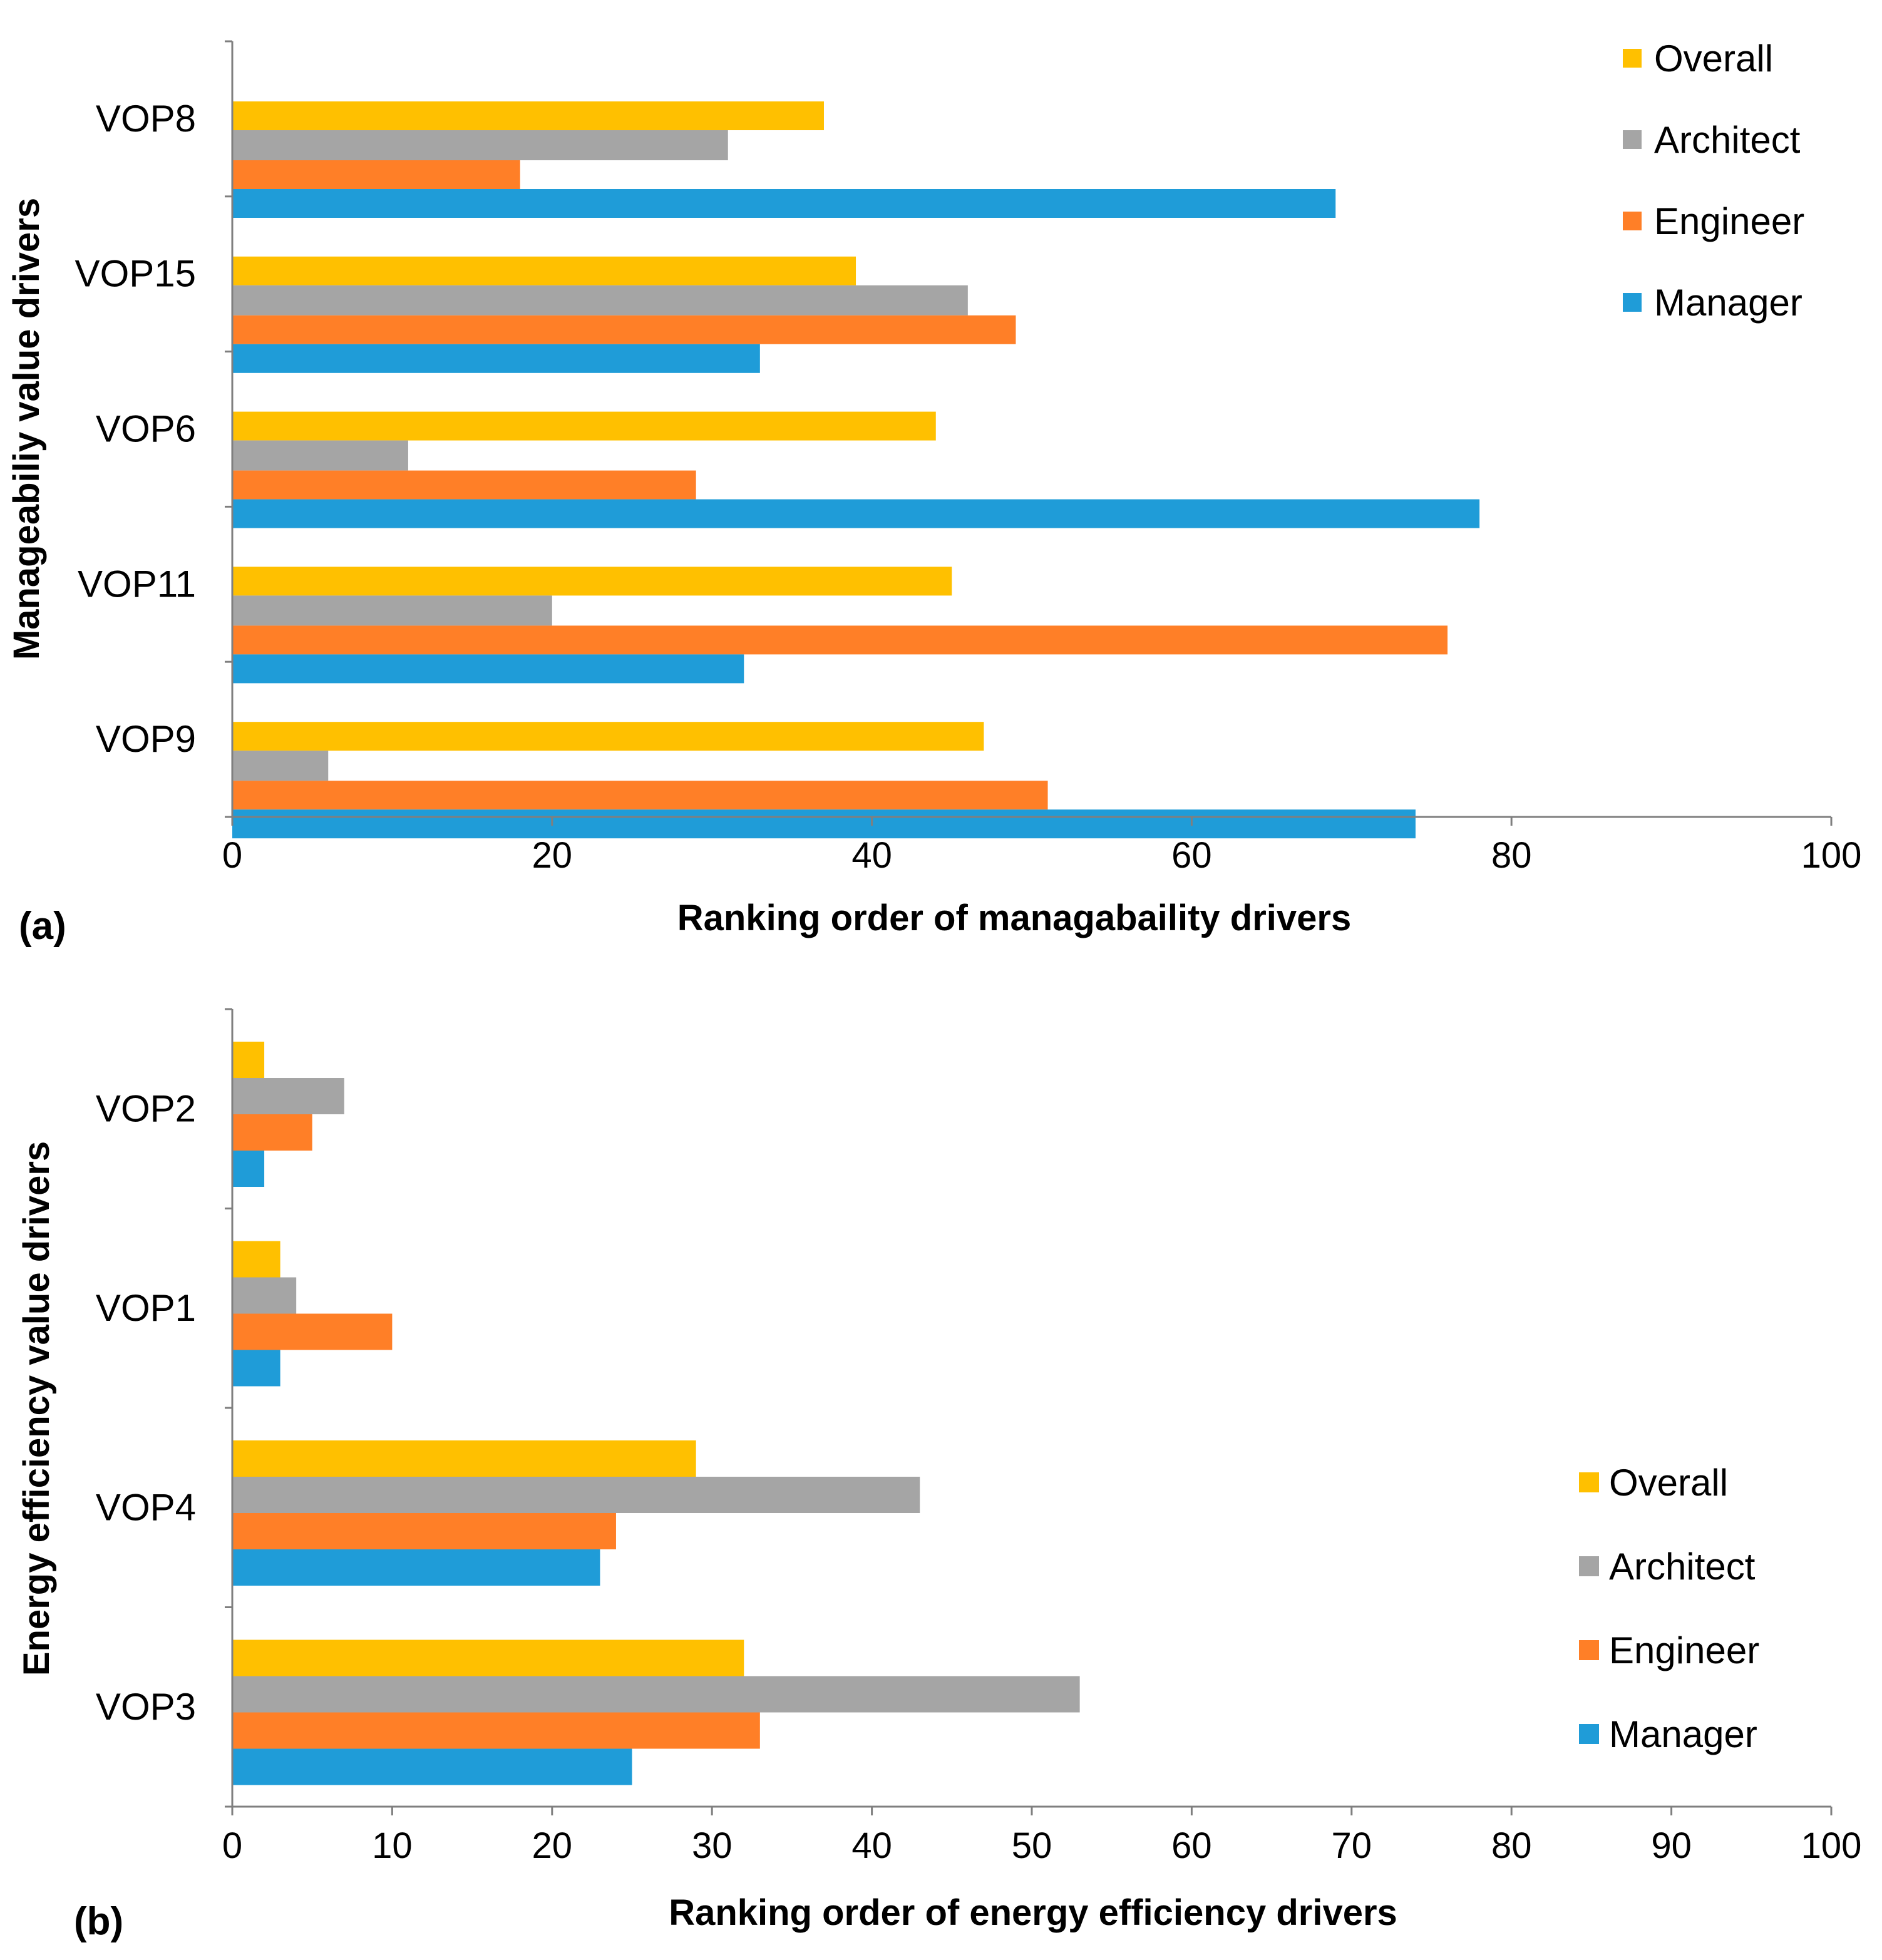 The image size is (1882, 1960). Describe the element at coordinates (146, 1108) in the screenshot. I see `category-label-vop2: VOP2` at that location.